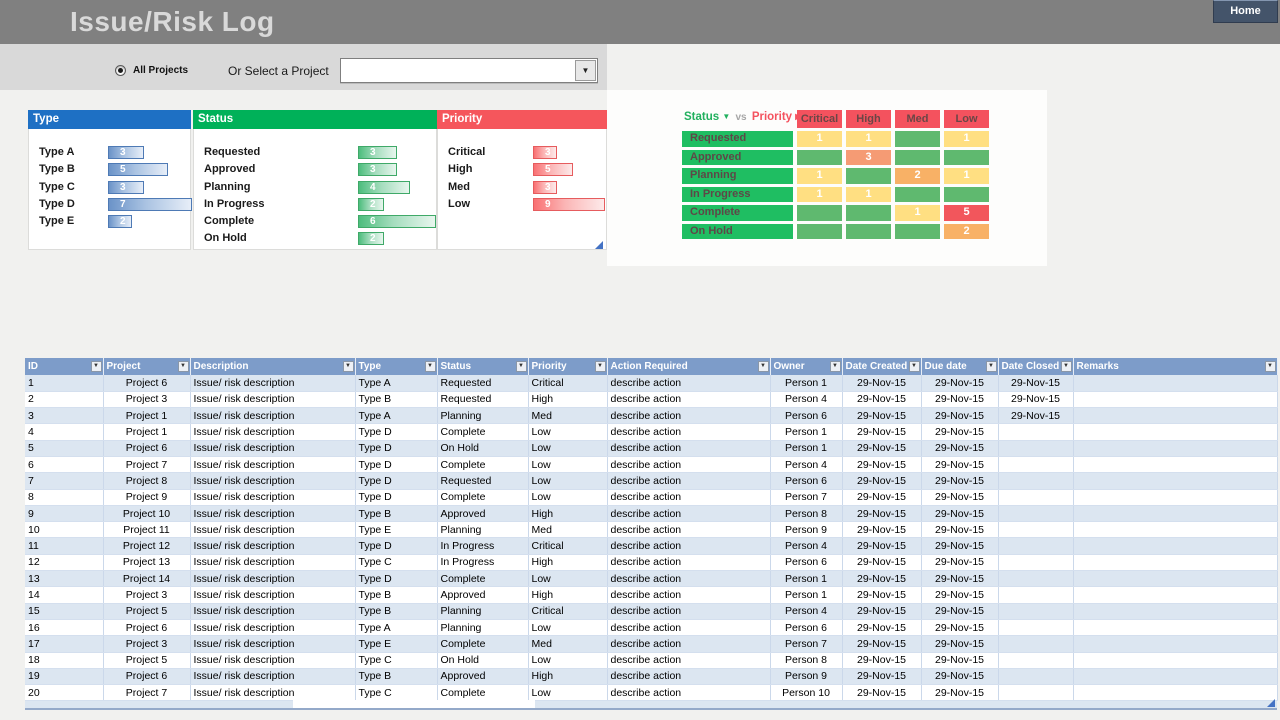  Describe the element at coordinates (483, 448) in the screenshot. I see `table-cell: On Hold` at that location.